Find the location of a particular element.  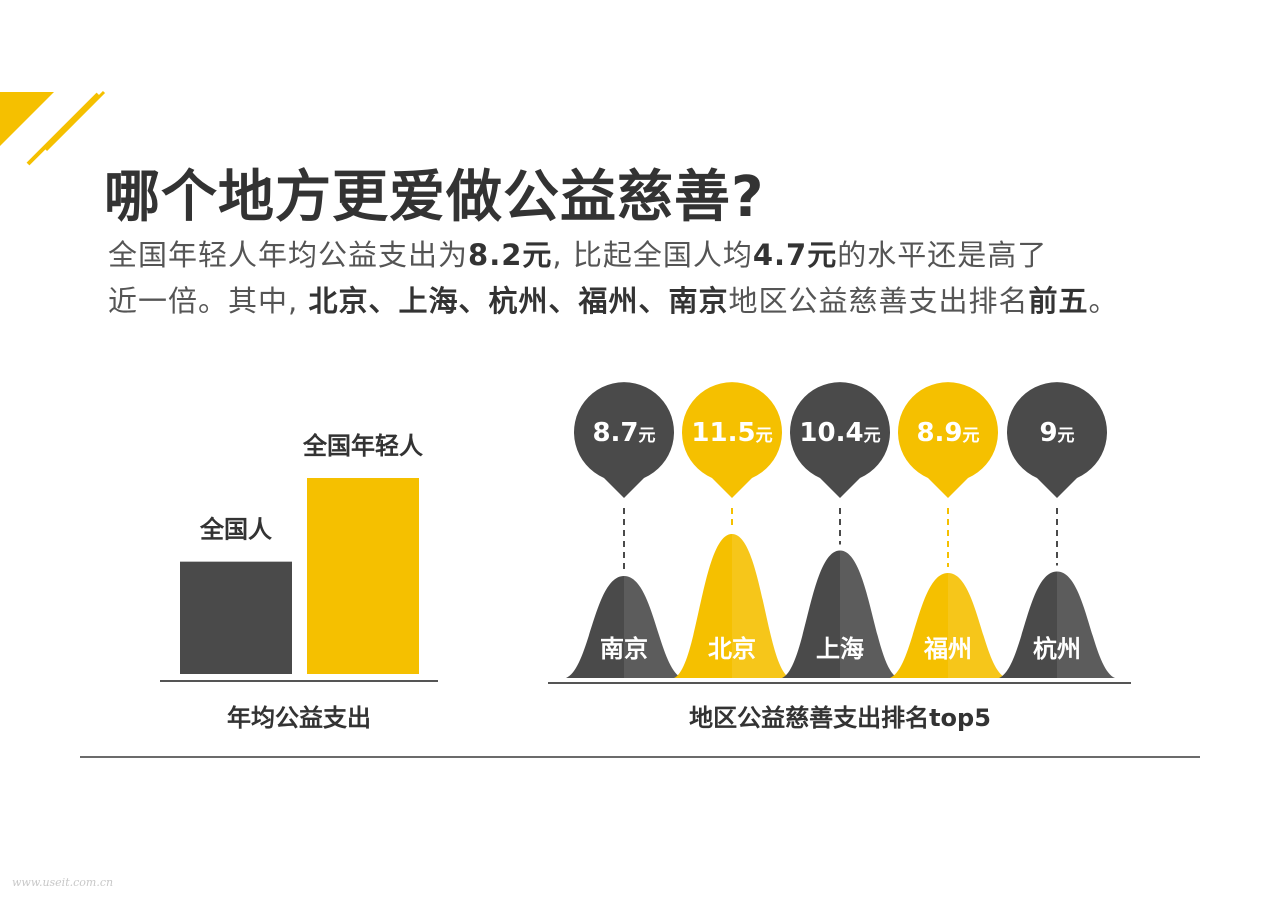

value-label: 10.4元 is located at coordinates (839, 433).